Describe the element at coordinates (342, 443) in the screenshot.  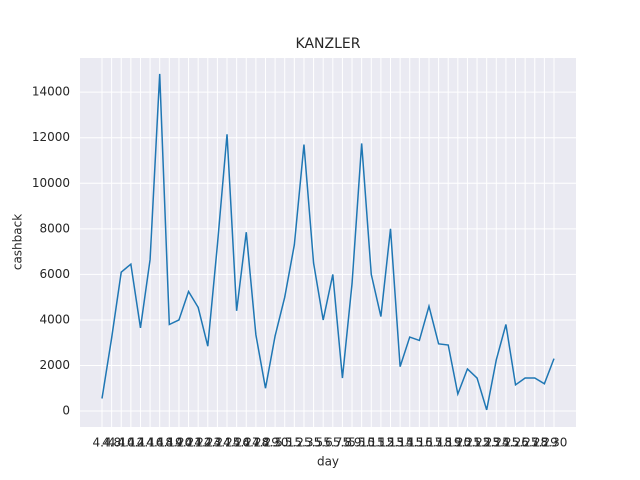
I see `x-tick-label: 5.8` at that location.